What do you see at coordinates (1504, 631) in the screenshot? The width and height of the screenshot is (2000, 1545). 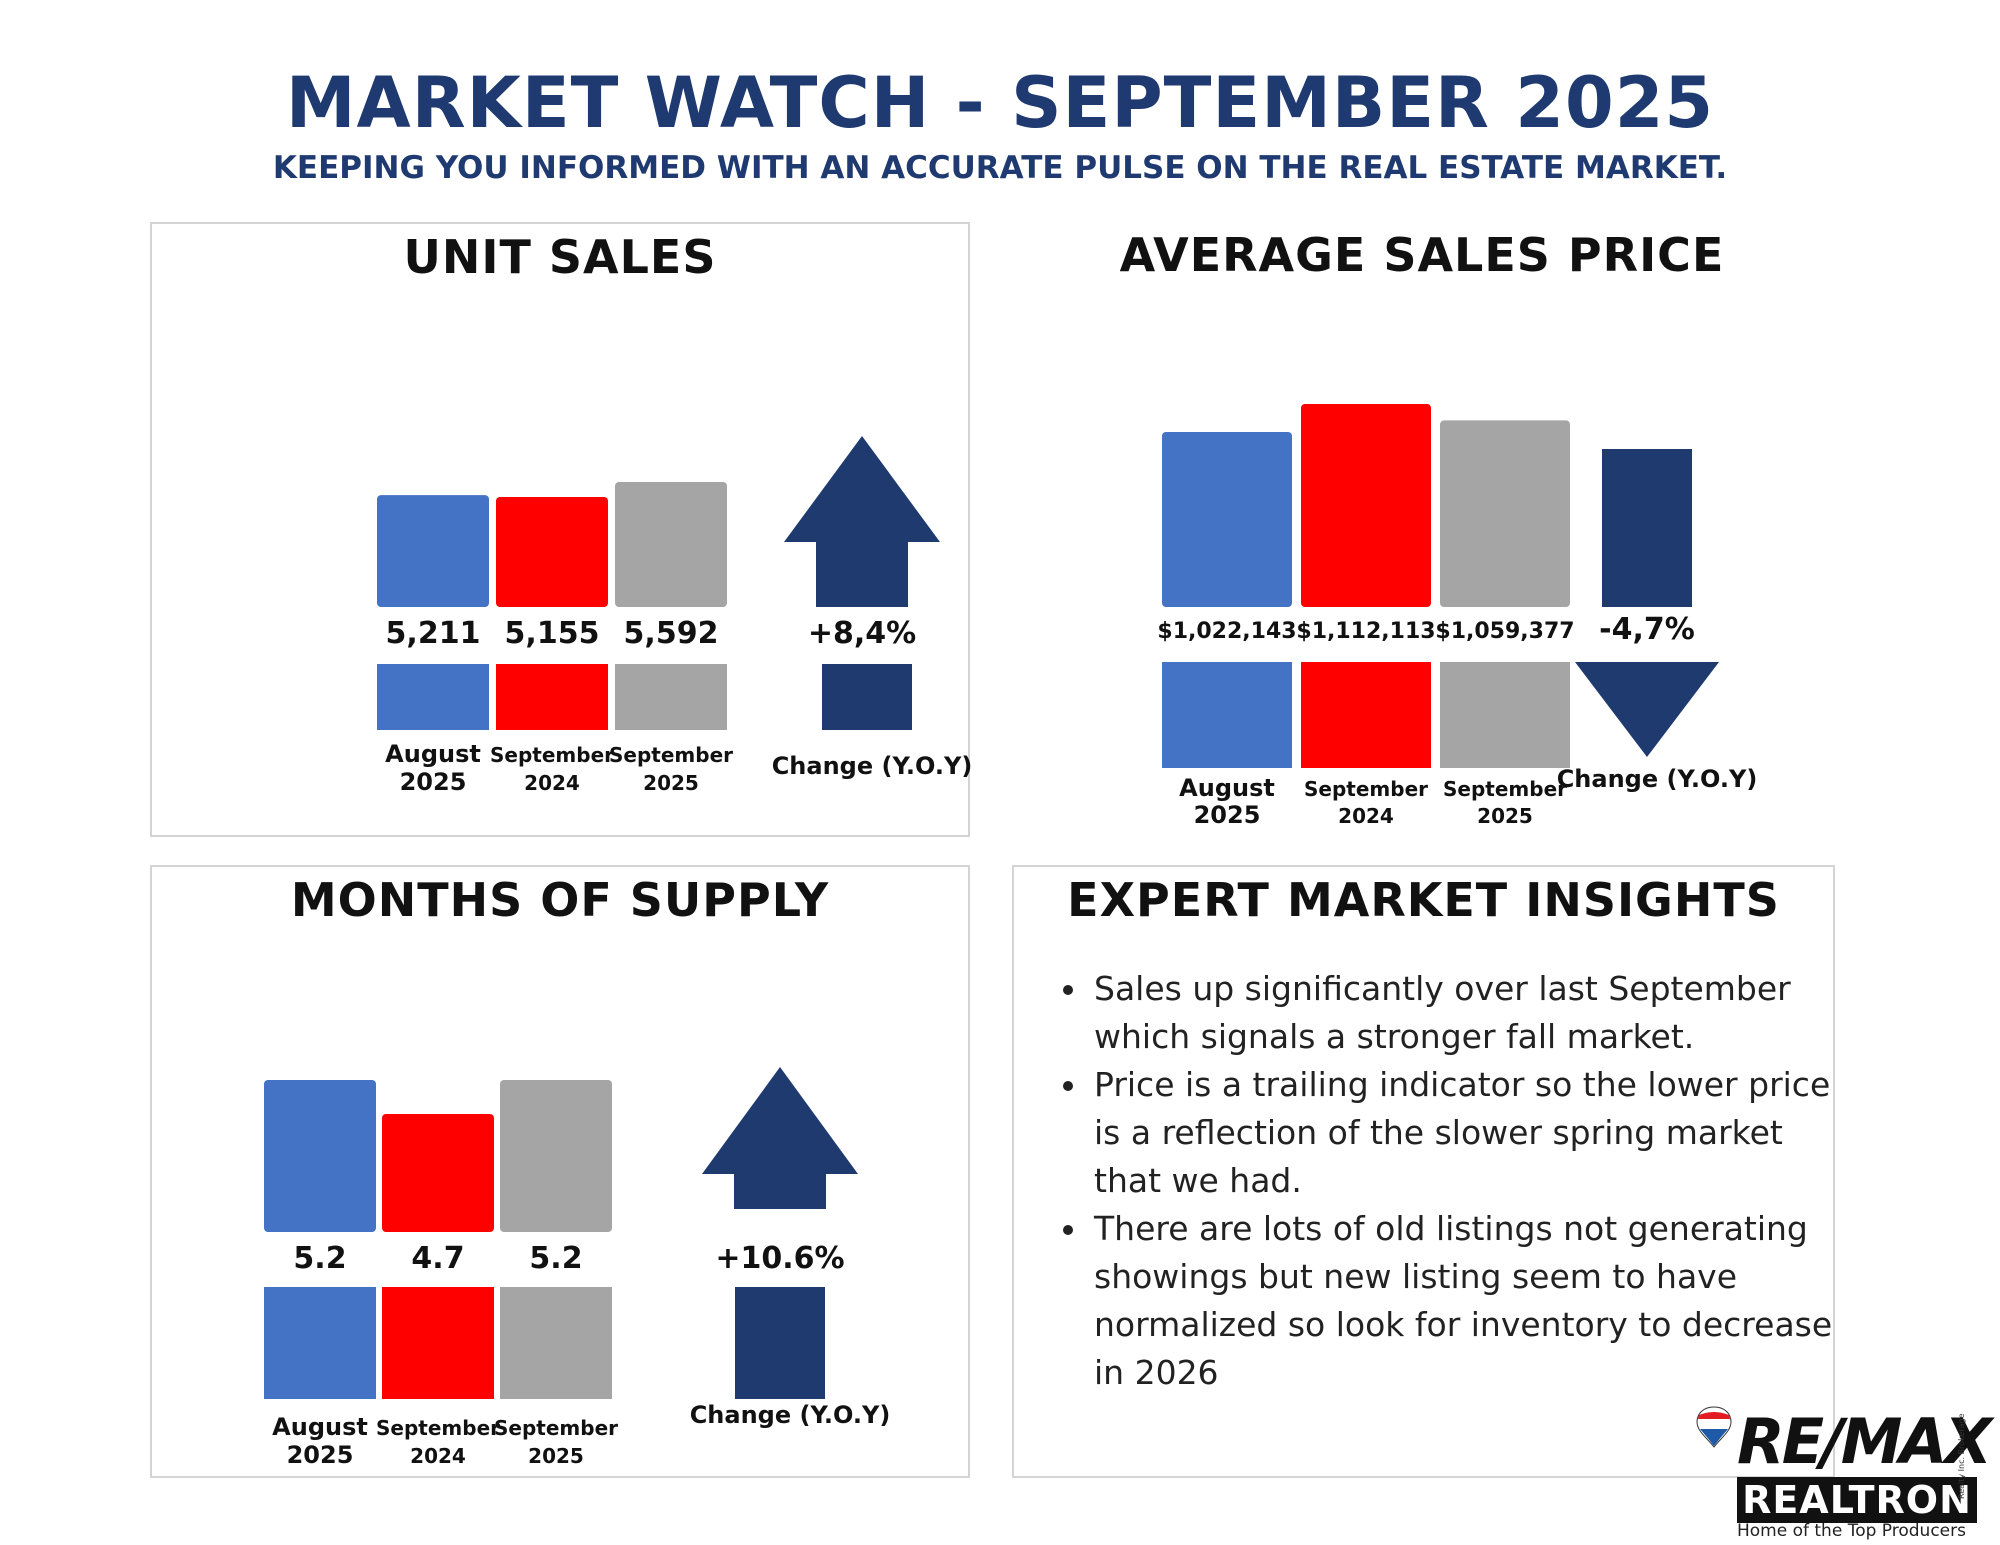 I see `data-label: $1,059,377` at bounding box center [1504, 631].